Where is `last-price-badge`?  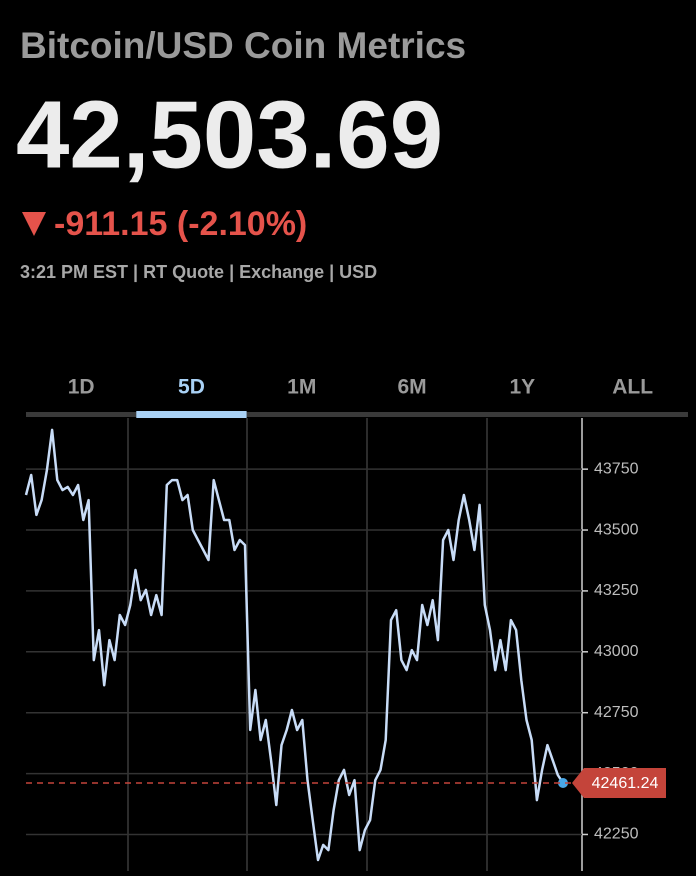
last-price-badge is located at coordinates (619, 783).